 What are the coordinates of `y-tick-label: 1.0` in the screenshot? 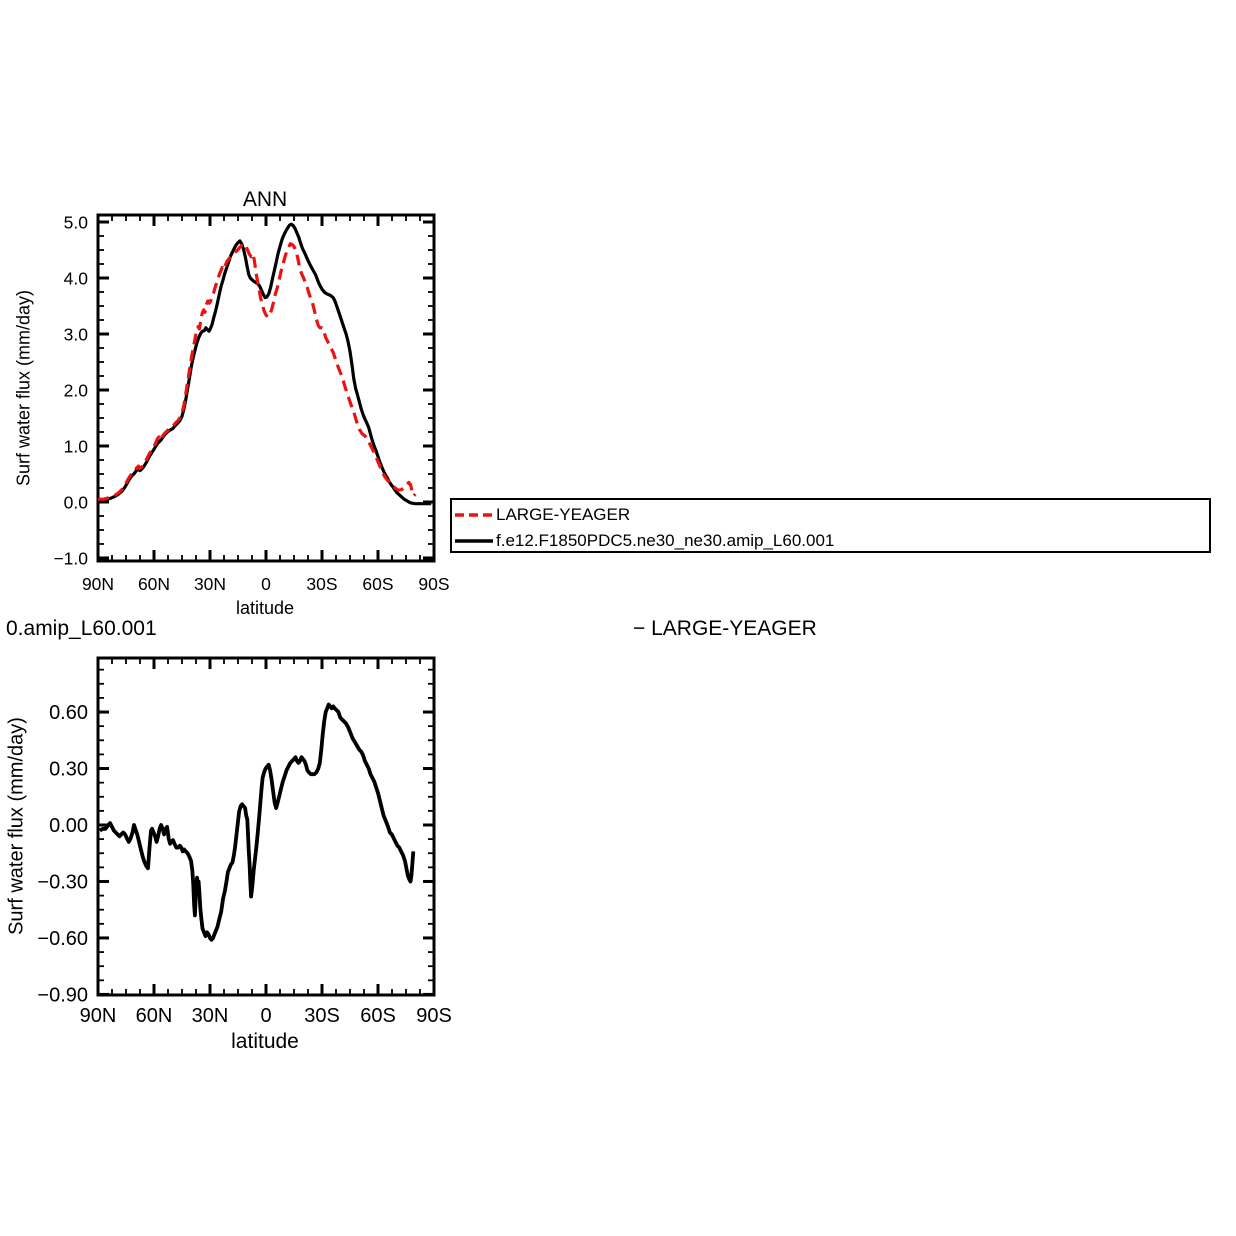 It's located at (76, 446).